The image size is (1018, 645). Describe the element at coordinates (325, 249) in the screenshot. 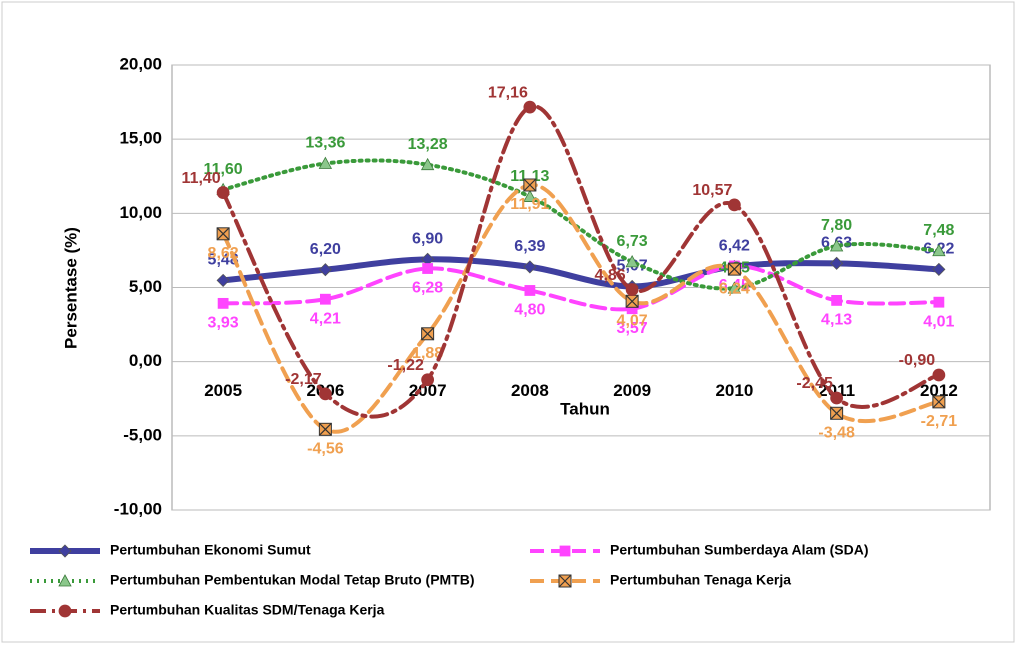

I see `value-label: 6,20` at that location.